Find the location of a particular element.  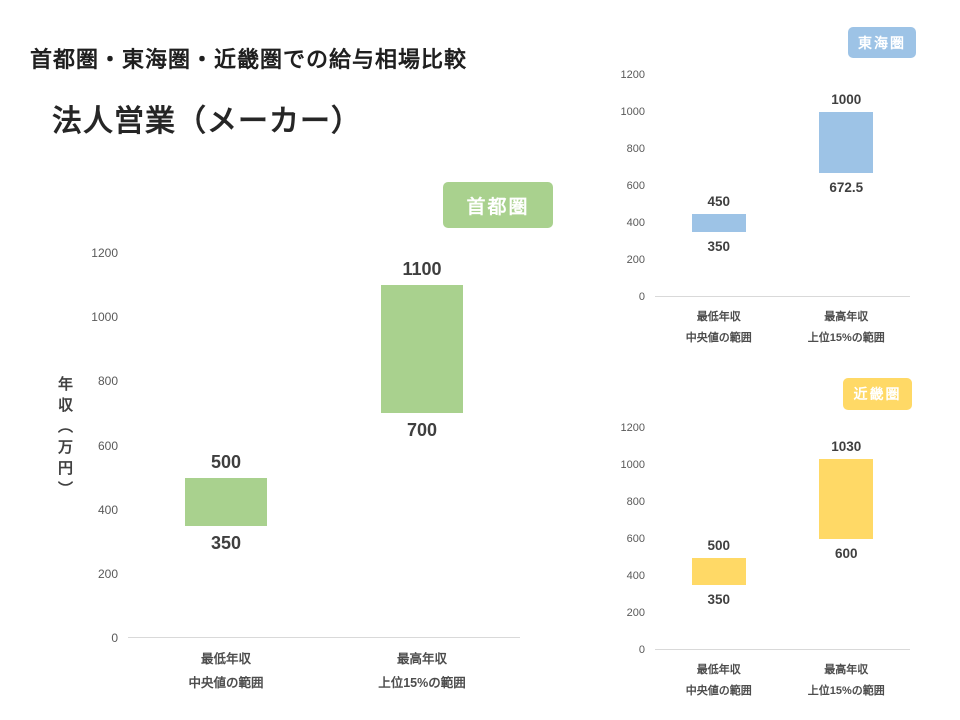

min-value-label: 700 is located at coordinates (422, 430).